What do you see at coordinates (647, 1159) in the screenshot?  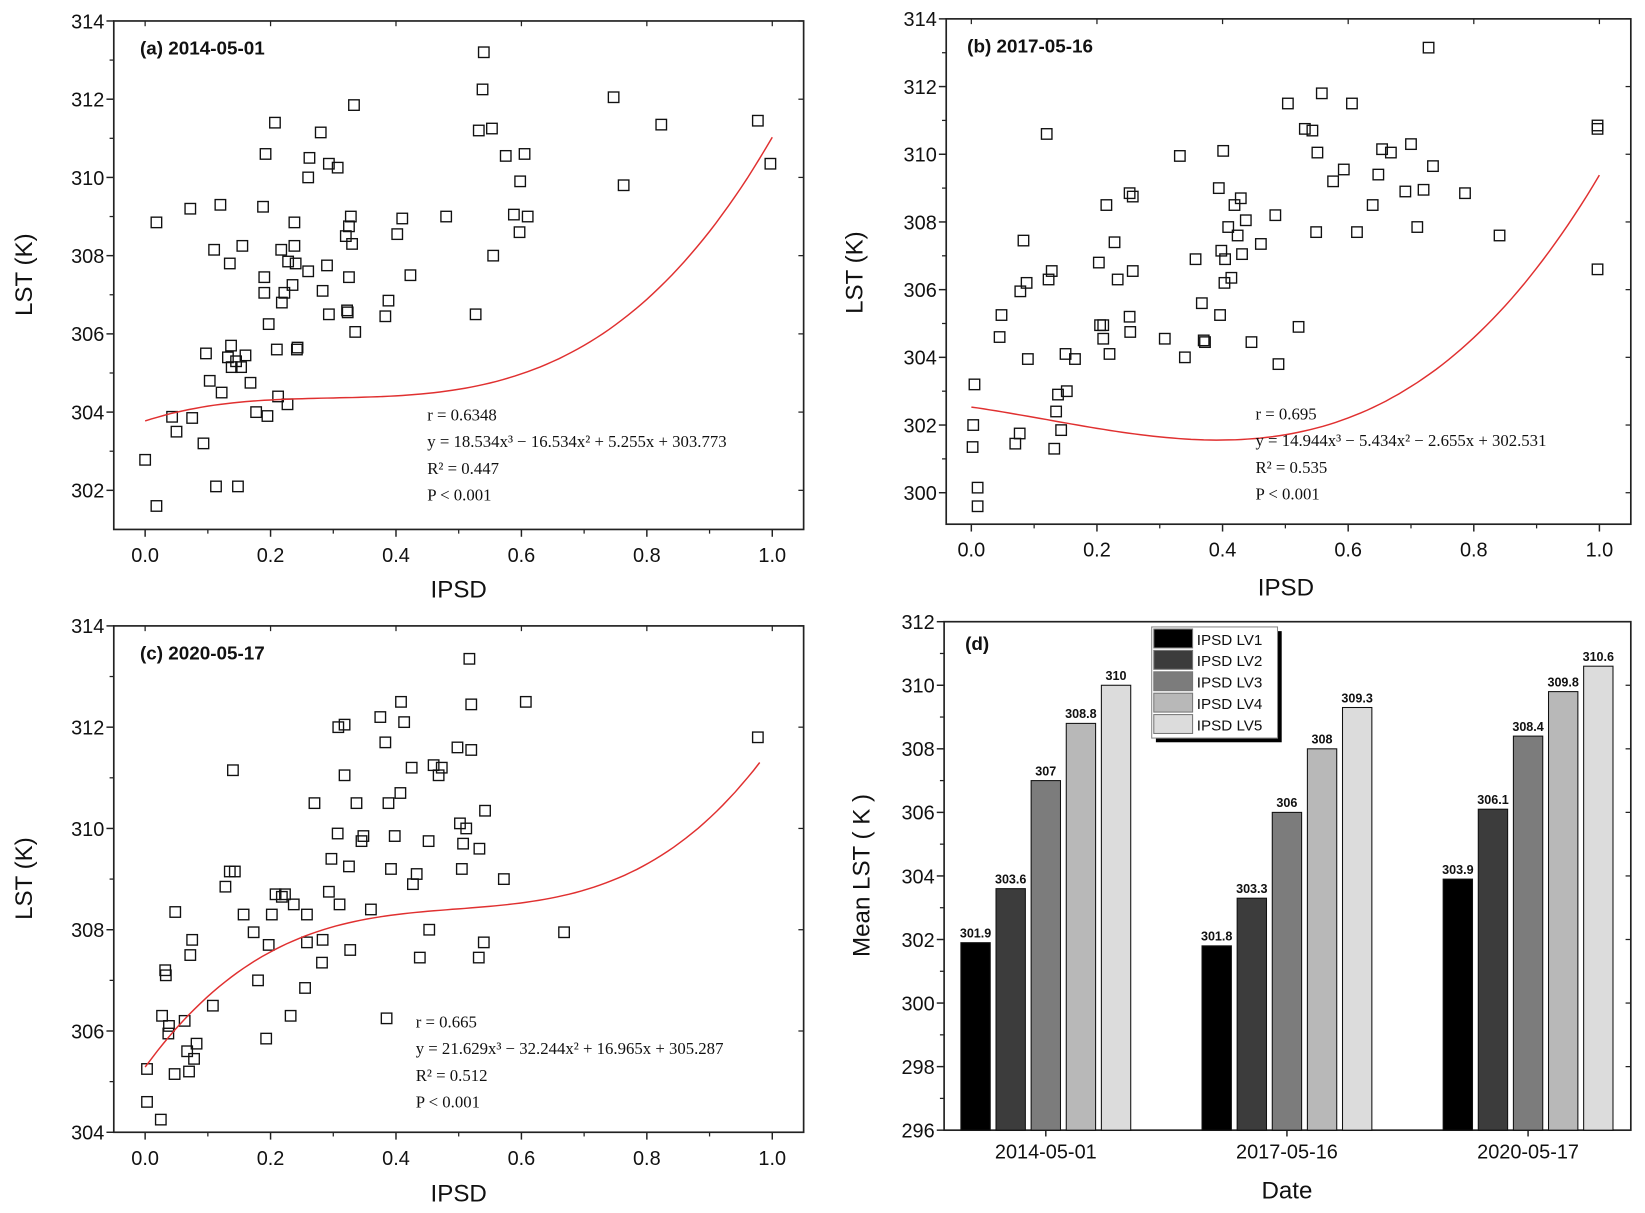 I see `x-tick-label: 0.8` at bounding box center [647, 1159].